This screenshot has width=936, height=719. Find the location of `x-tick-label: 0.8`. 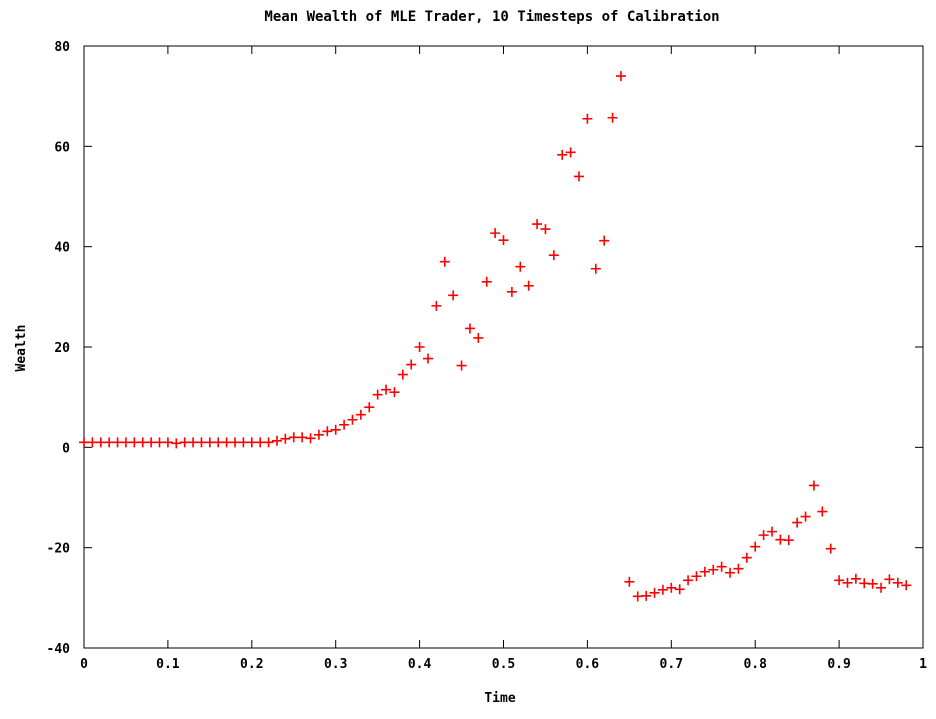

x-tick-label: 0.8 is located at coordinates (755, 664).